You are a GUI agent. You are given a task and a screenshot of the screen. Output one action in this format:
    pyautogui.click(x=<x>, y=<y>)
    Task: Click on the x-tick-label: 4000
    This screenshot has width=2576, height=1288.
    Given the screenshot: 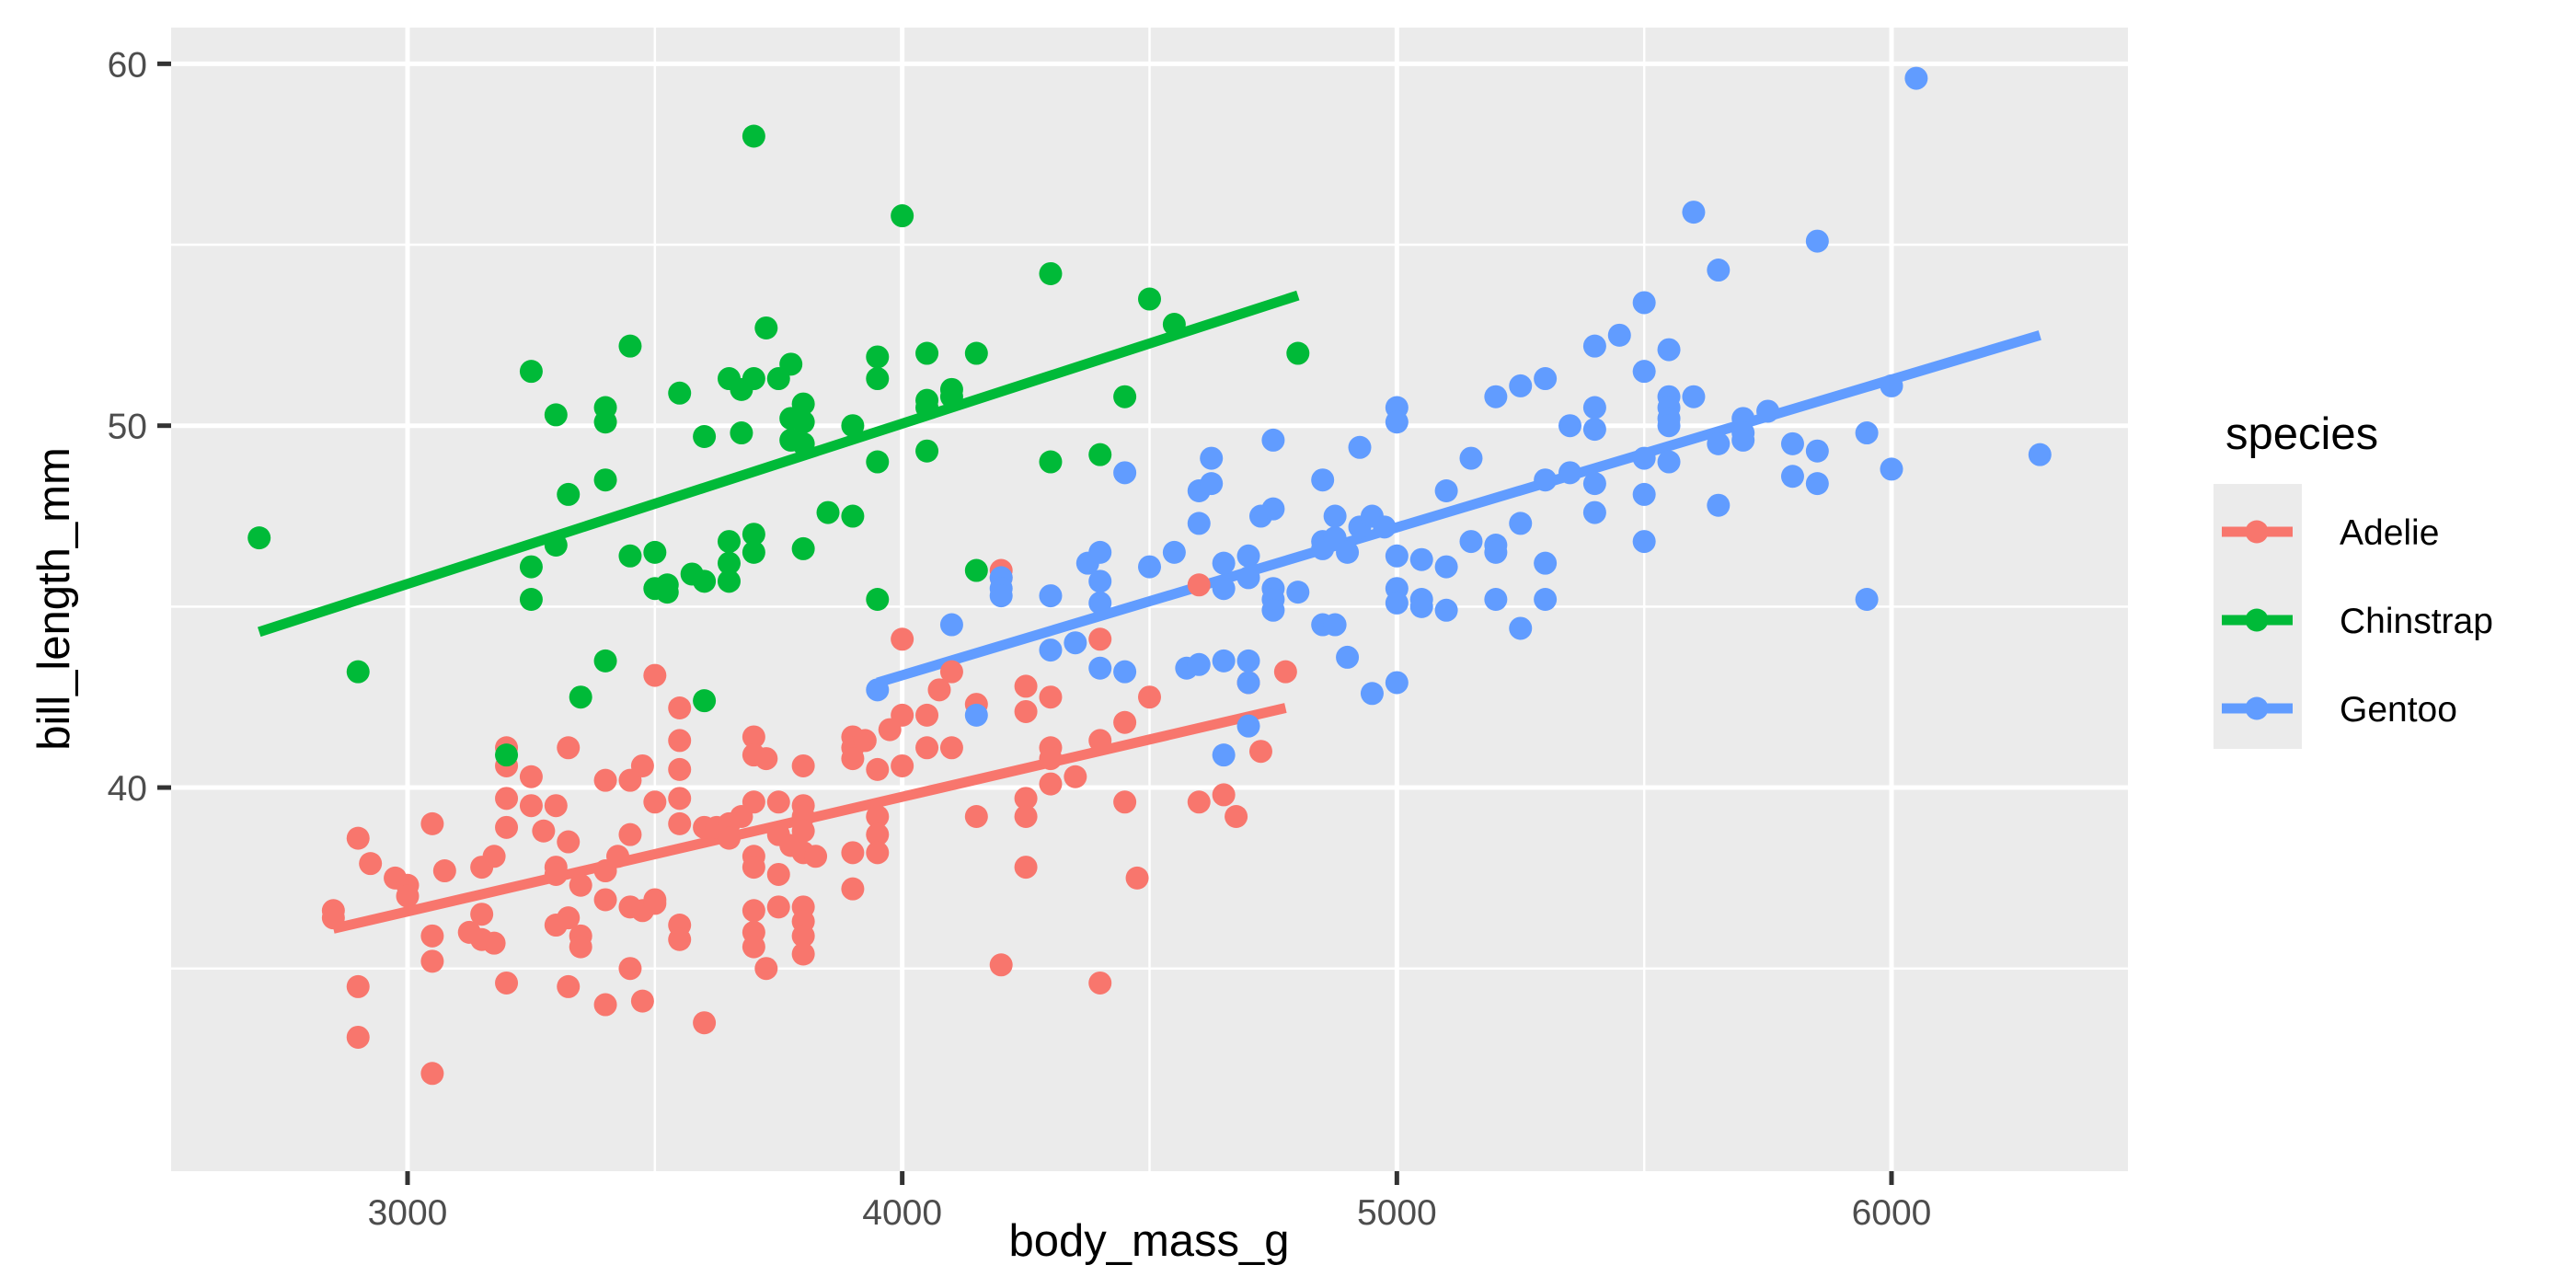 What is the action you would take?
    pyautogui.click(x=902, y=1213)
    